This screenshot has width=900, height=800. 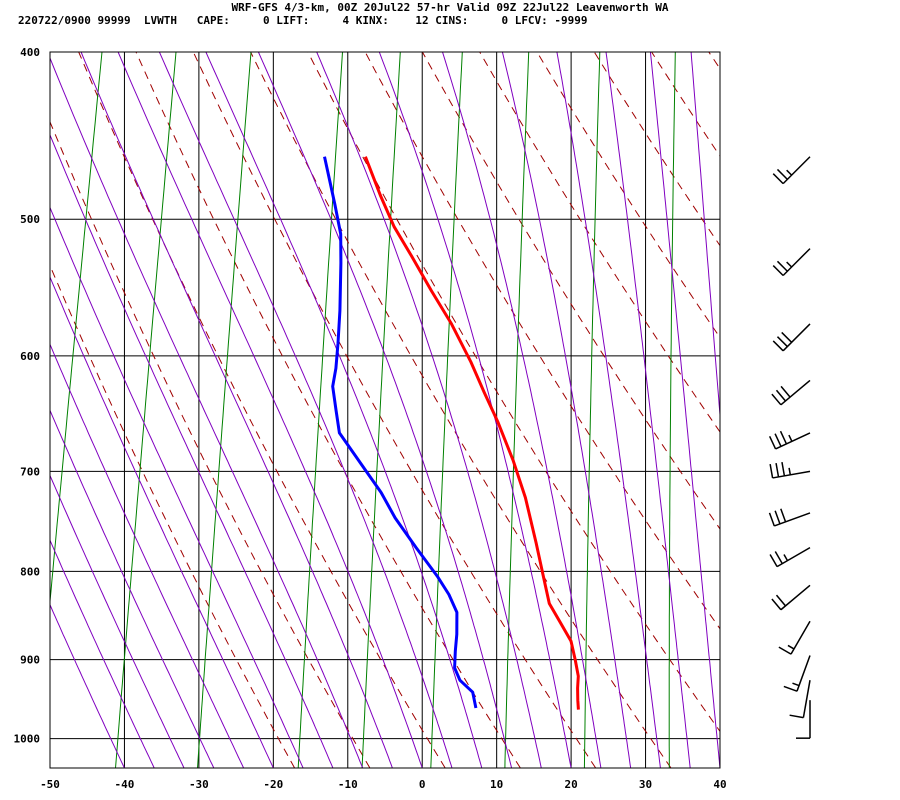 I want to click on temp-tick--20: -20, so click(x=273, y=784).